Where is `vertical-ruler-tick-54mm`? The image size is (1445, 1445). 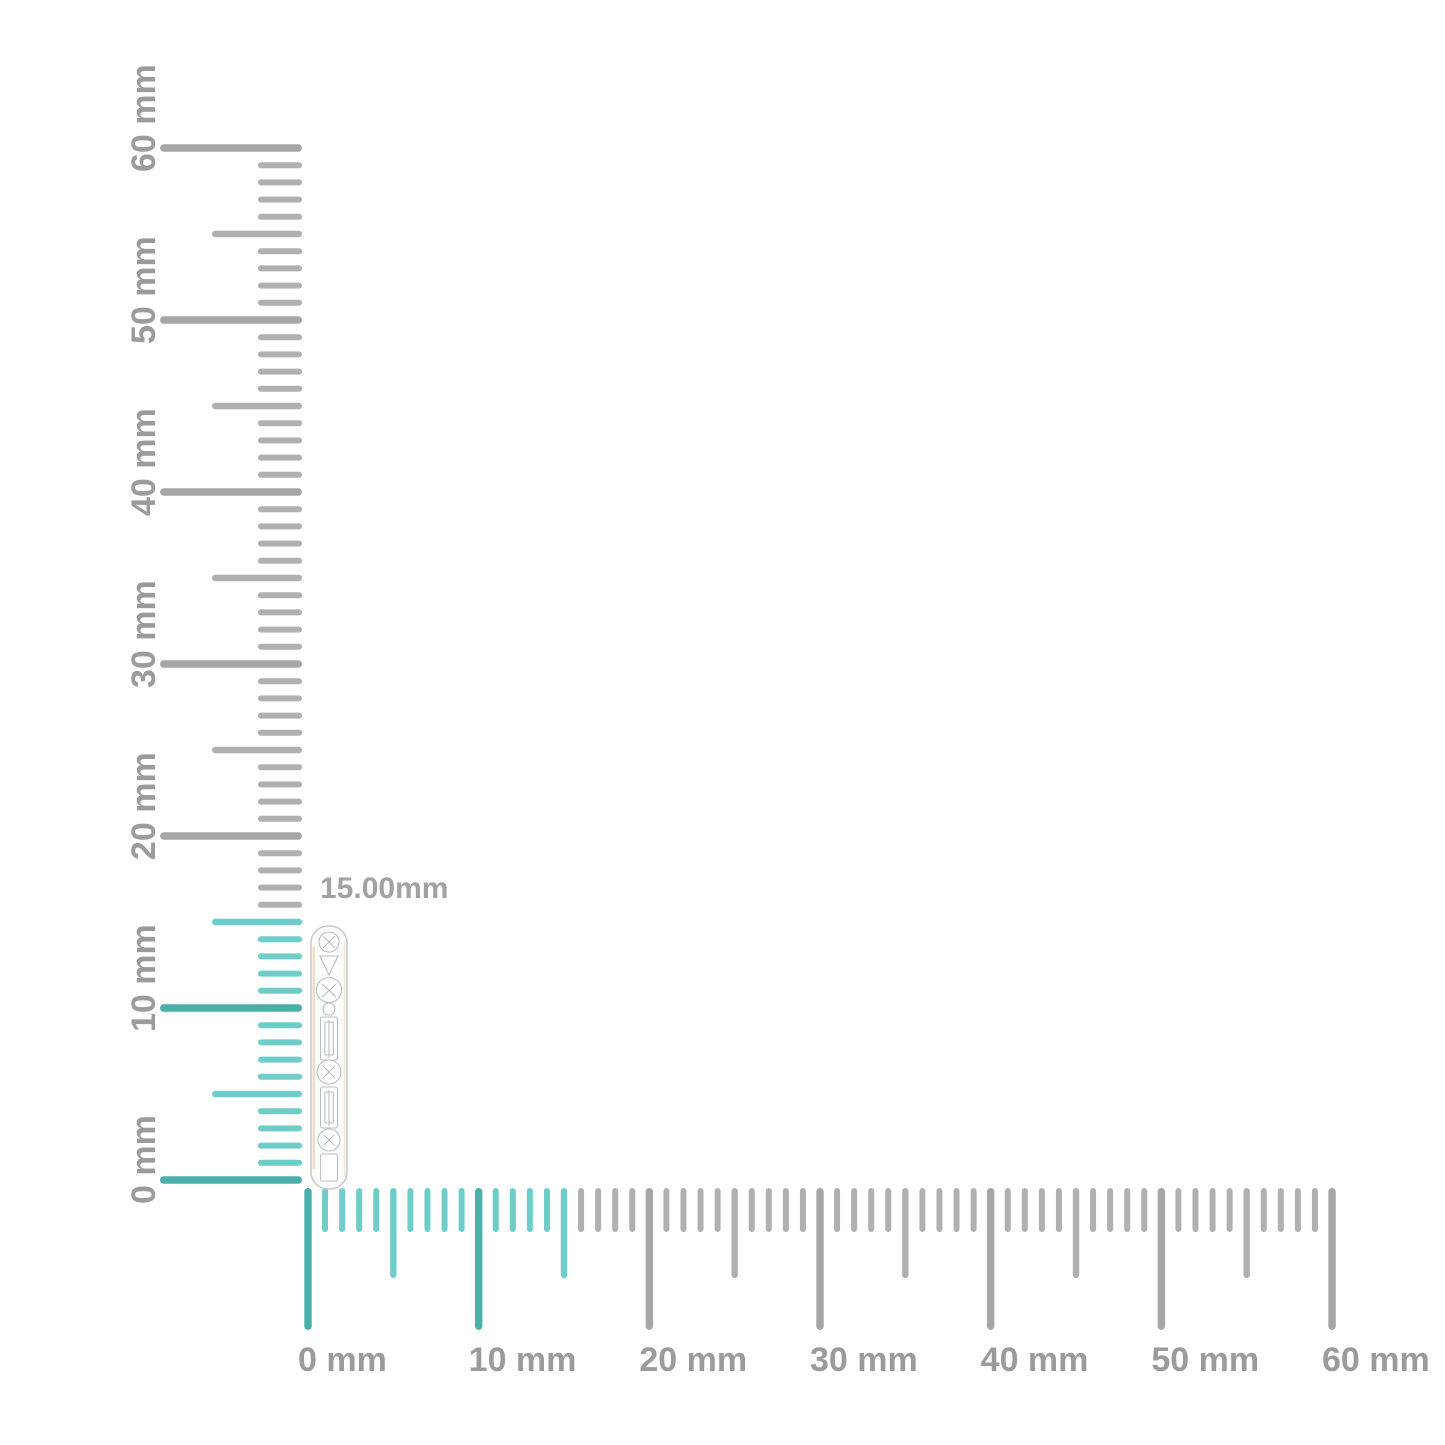
vertical-ruler-tick-54mm is located at coordinates (280, 251).